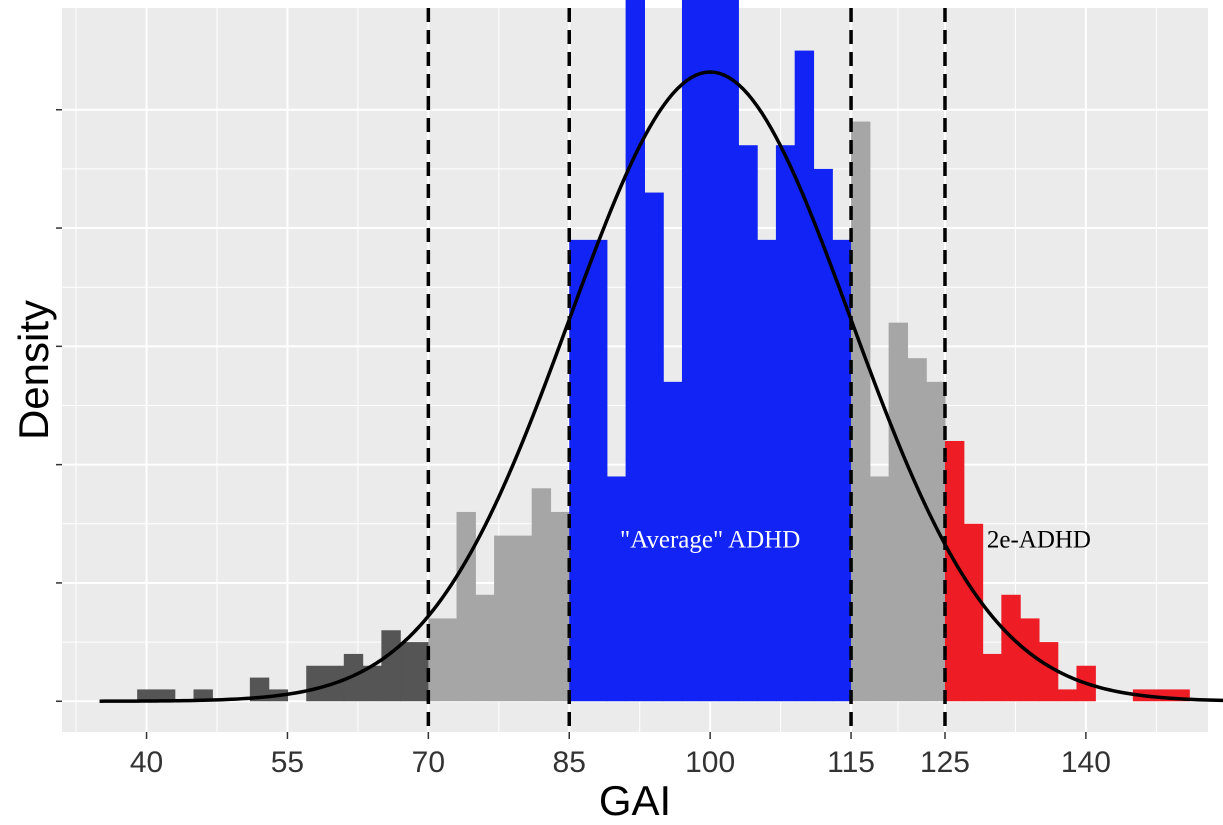 The width and height of the screenshot is (1223, 825). Describe the element at coordinates (710, 539) in the screenshot. I see `annotation-label: "Average" ADHD` at that location.